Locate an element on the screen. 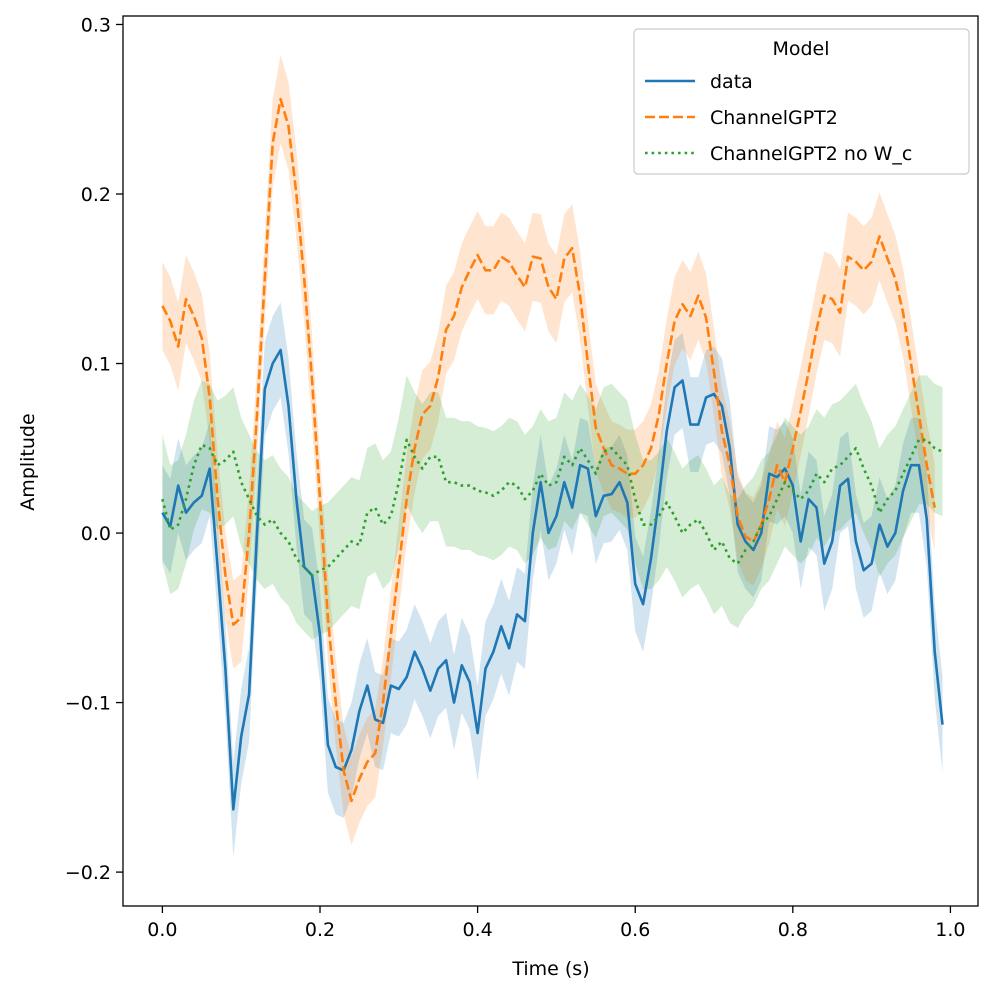  x-tick-label: 0.6 is located at coordinates (635, 930).